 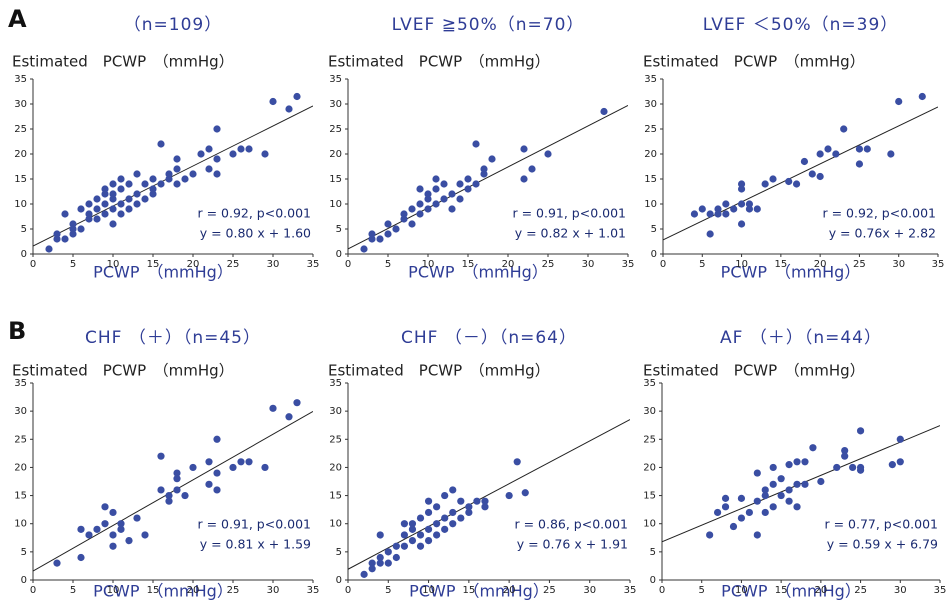 I want to click on y-tick-label: 30, so click(x=335, y=104).